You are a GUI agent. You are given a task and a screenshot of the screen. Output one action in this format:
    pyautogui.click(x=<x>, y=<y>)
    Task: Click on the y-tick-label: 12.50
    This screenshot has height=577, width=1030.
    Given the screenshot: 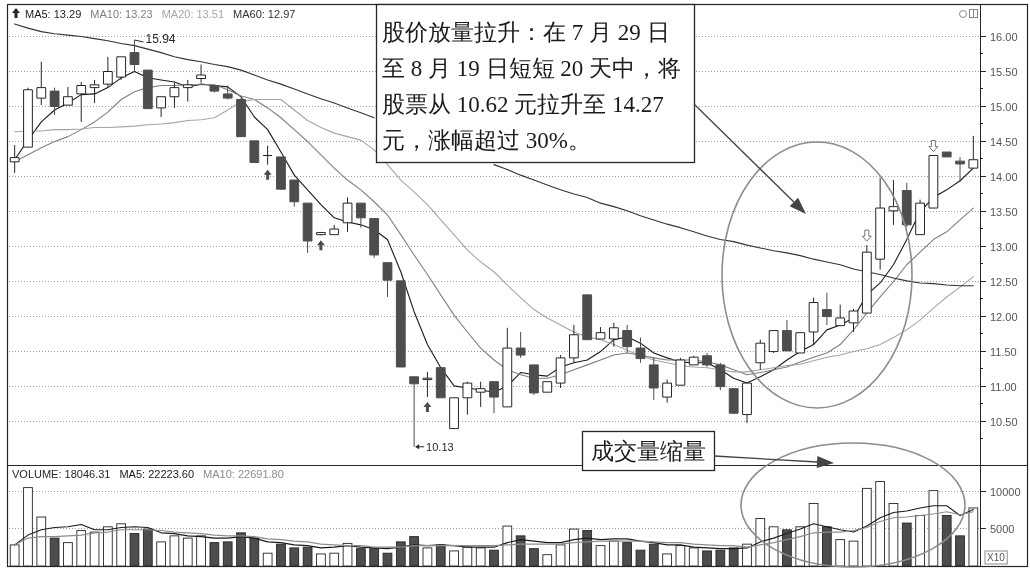 What is the action you would take?
    pyautogui.click(x=1004, y=281)
    